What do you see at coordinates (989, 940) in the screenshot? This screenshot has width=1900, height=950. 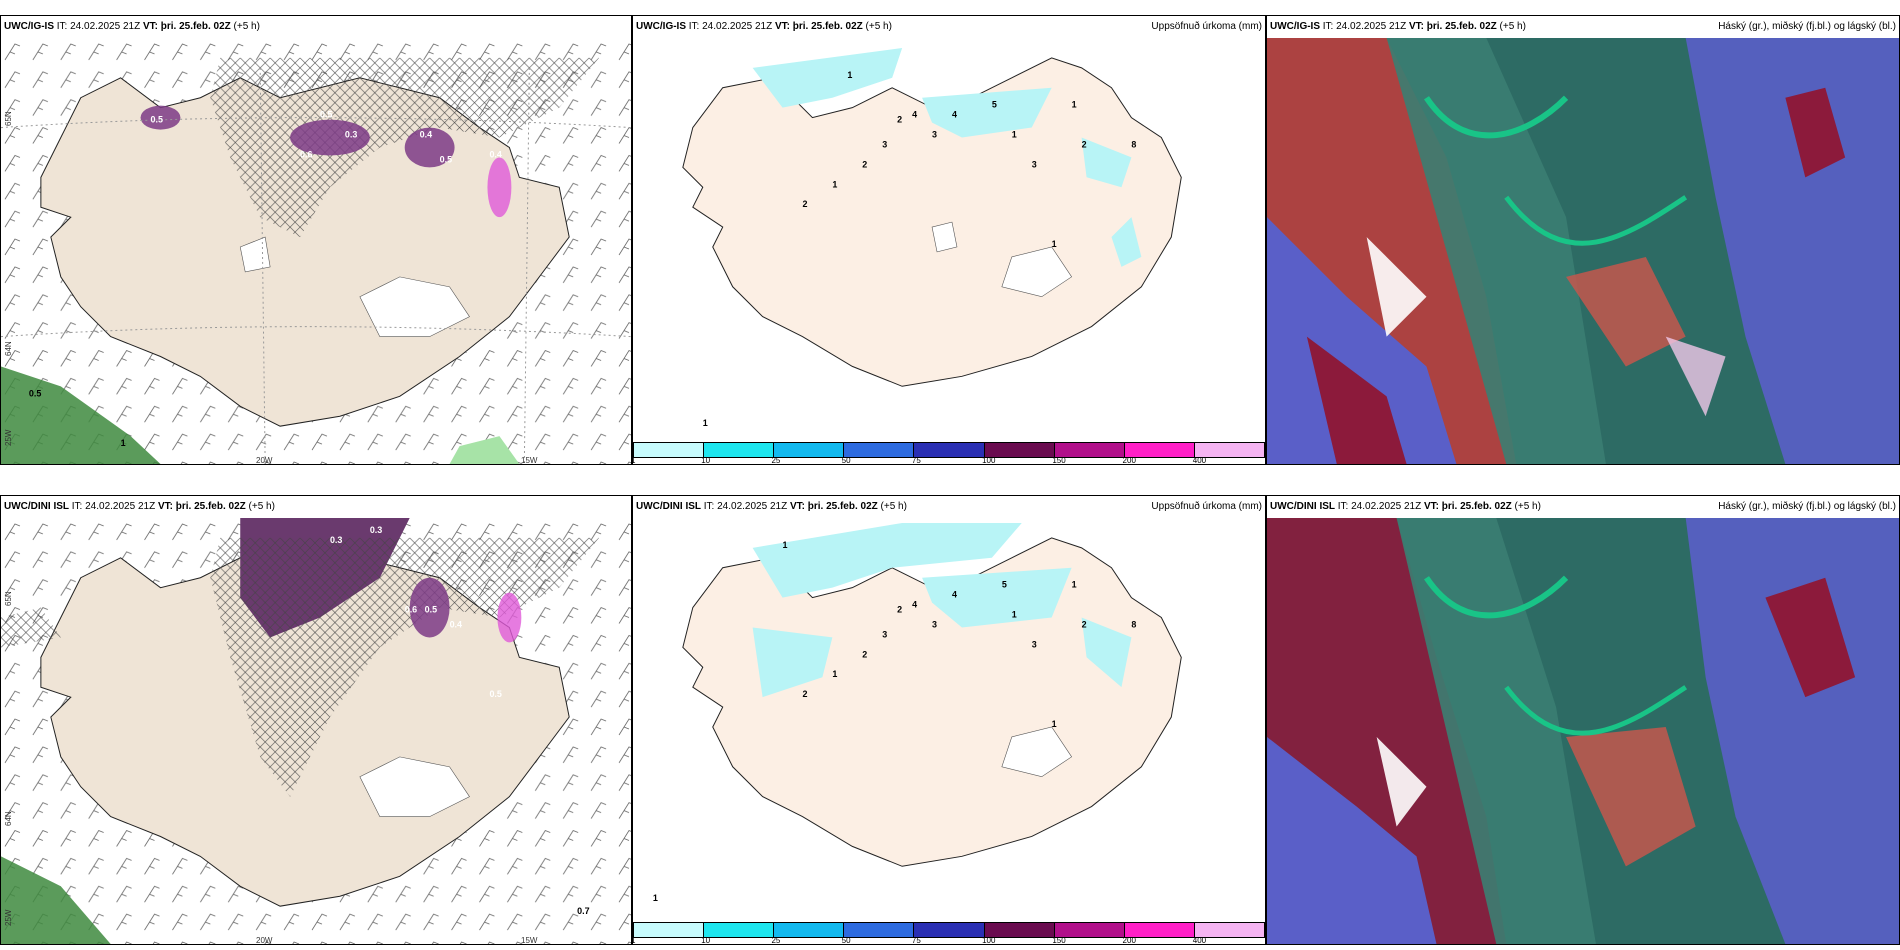 I see `colorbar-tick-label: 100` at bounding box center [989, 940].